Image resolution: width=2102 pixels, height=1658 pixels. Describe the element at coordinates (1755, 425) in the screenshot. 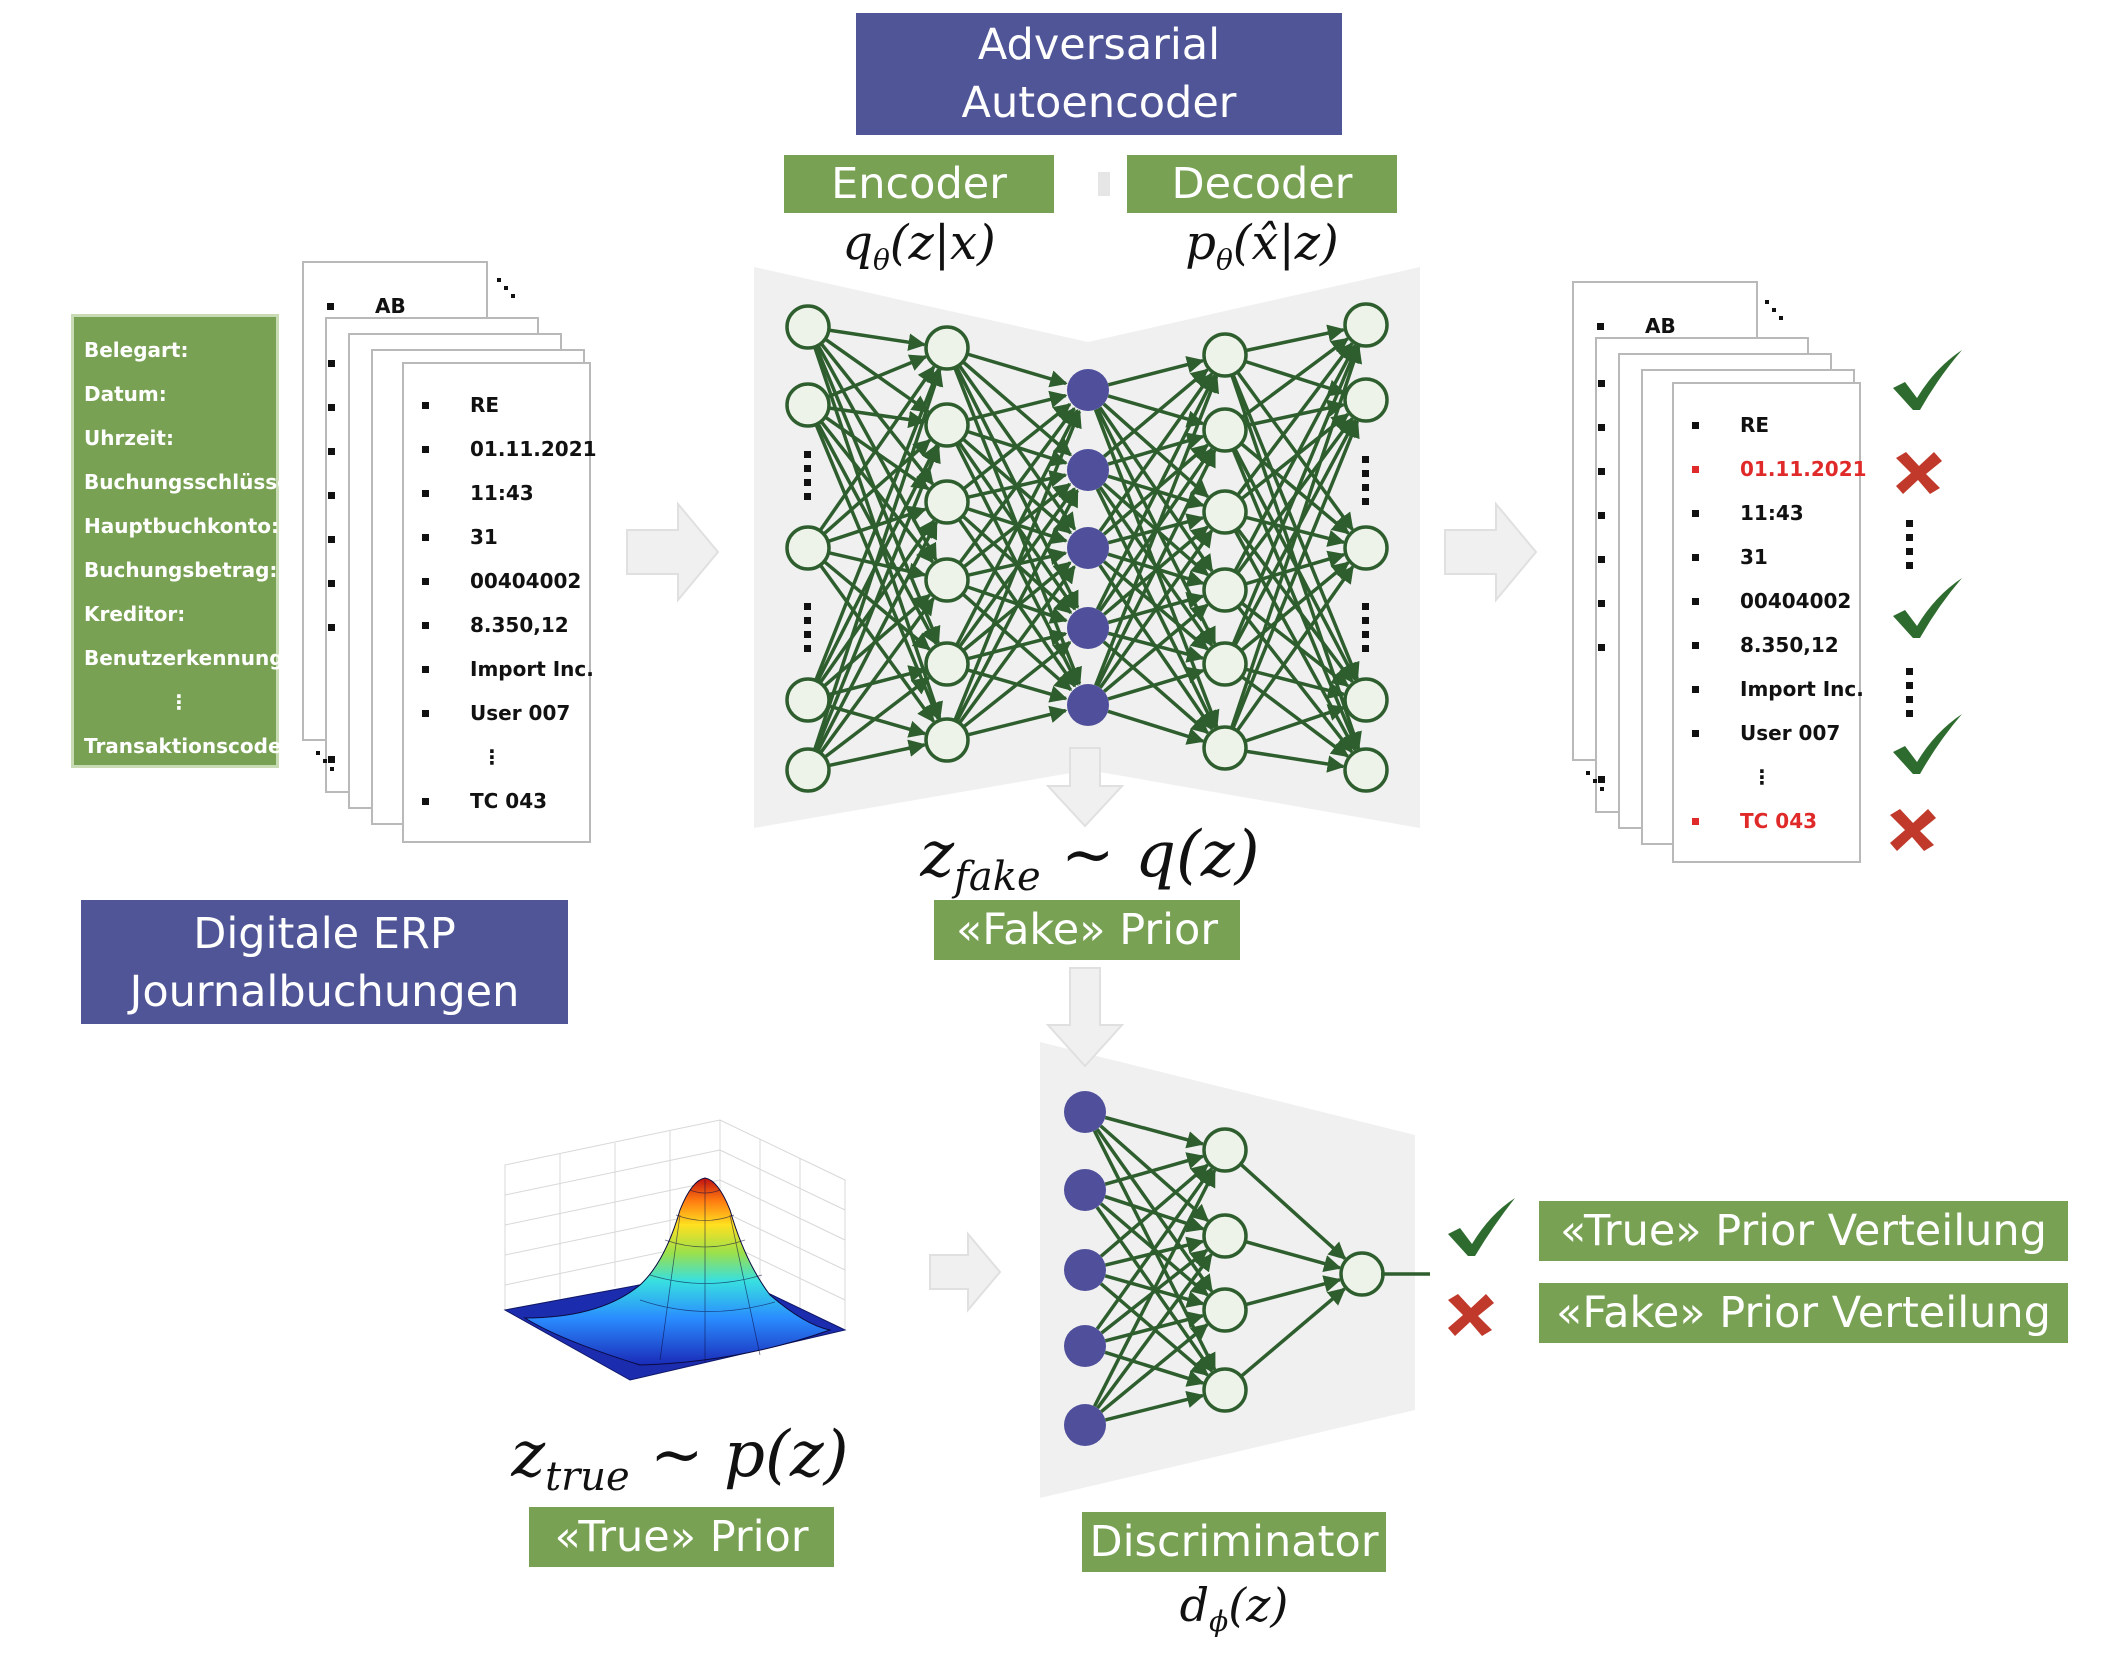

I see `record-value: RE` at that location.